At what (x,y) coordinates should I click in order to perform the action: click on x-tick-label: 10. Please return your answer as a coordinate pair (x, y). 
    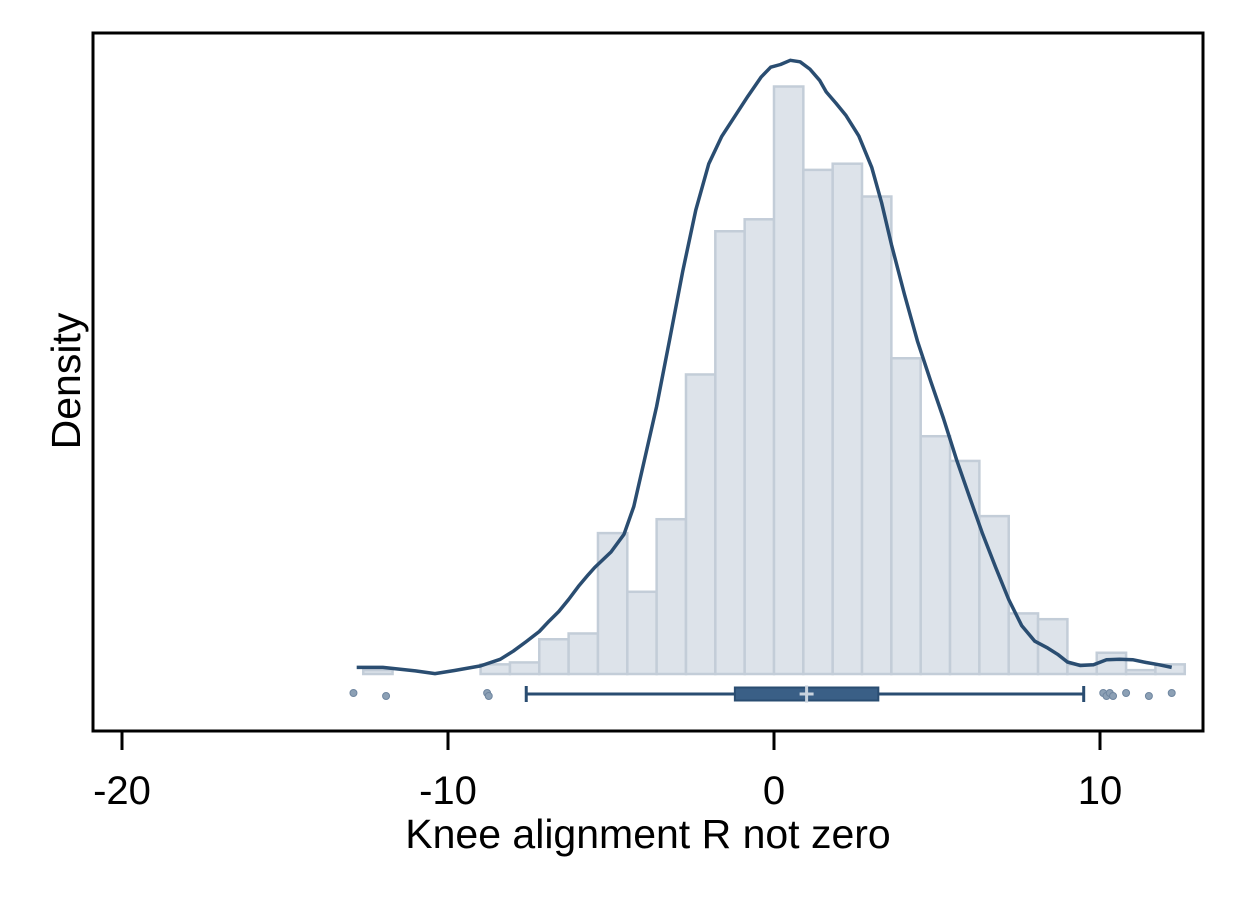
    Looking at the image, I should click on (1100, 791).